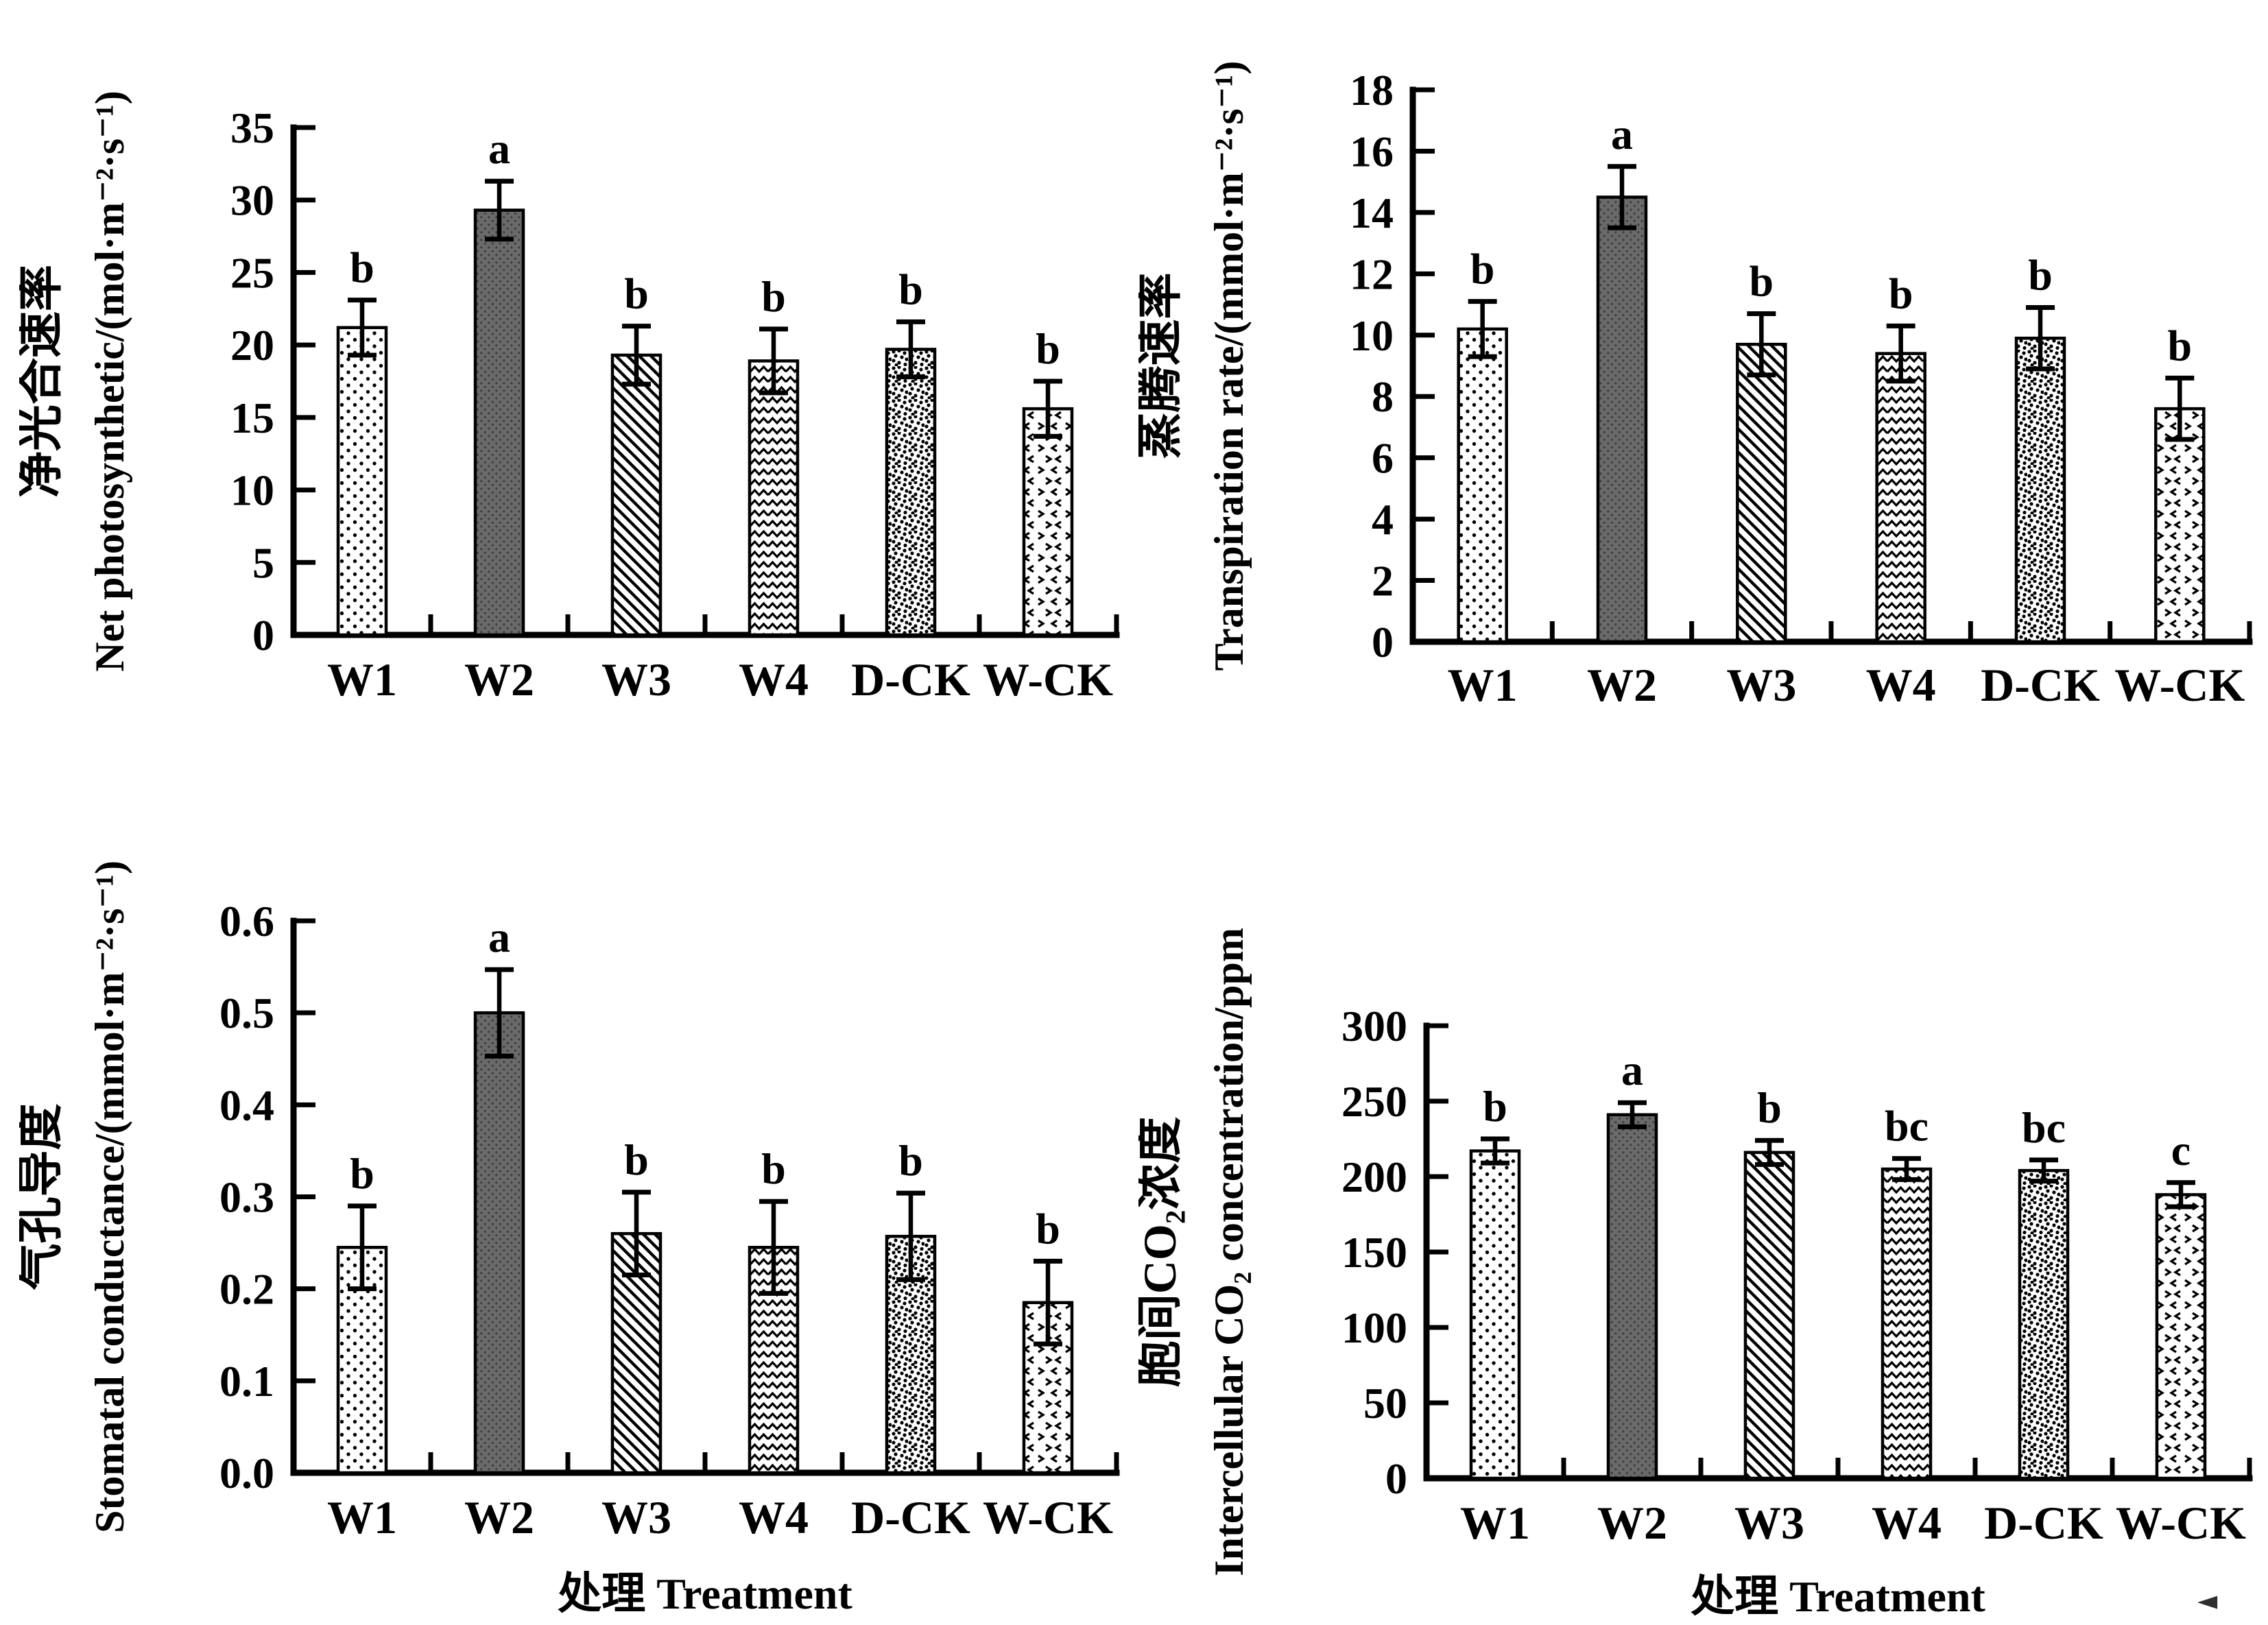  Describe the element at coordinates (247, 1197) in the screenshot. I see `y-tick-label: 0.3` at that location.